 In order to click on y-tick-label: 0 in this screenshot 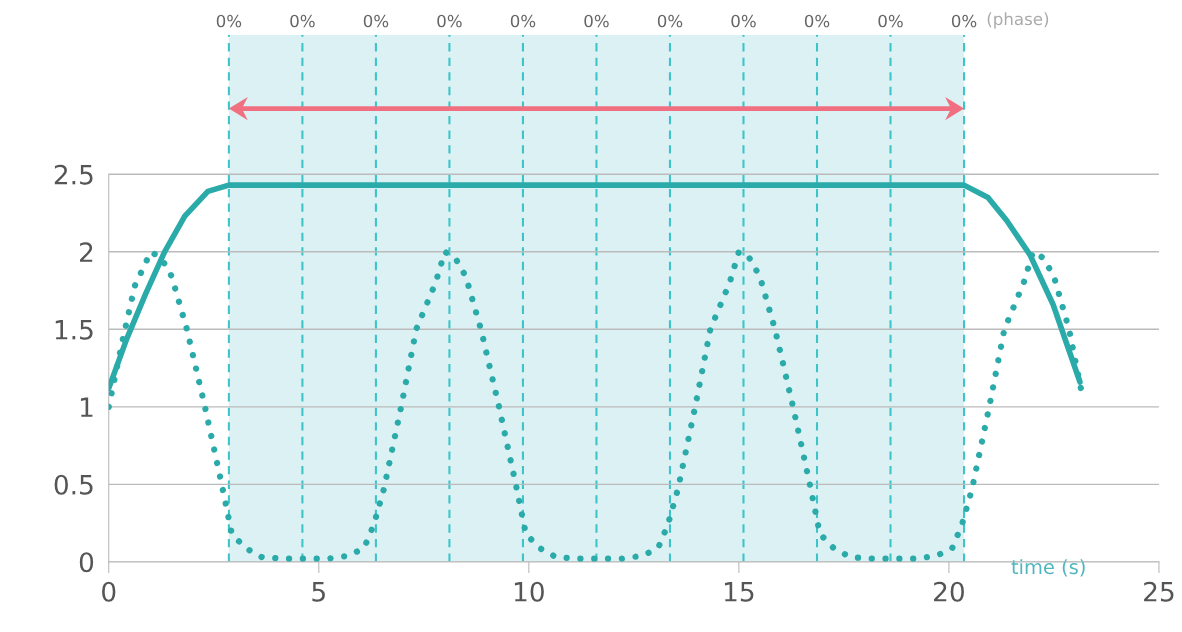, I will do `click(86, 562)`.